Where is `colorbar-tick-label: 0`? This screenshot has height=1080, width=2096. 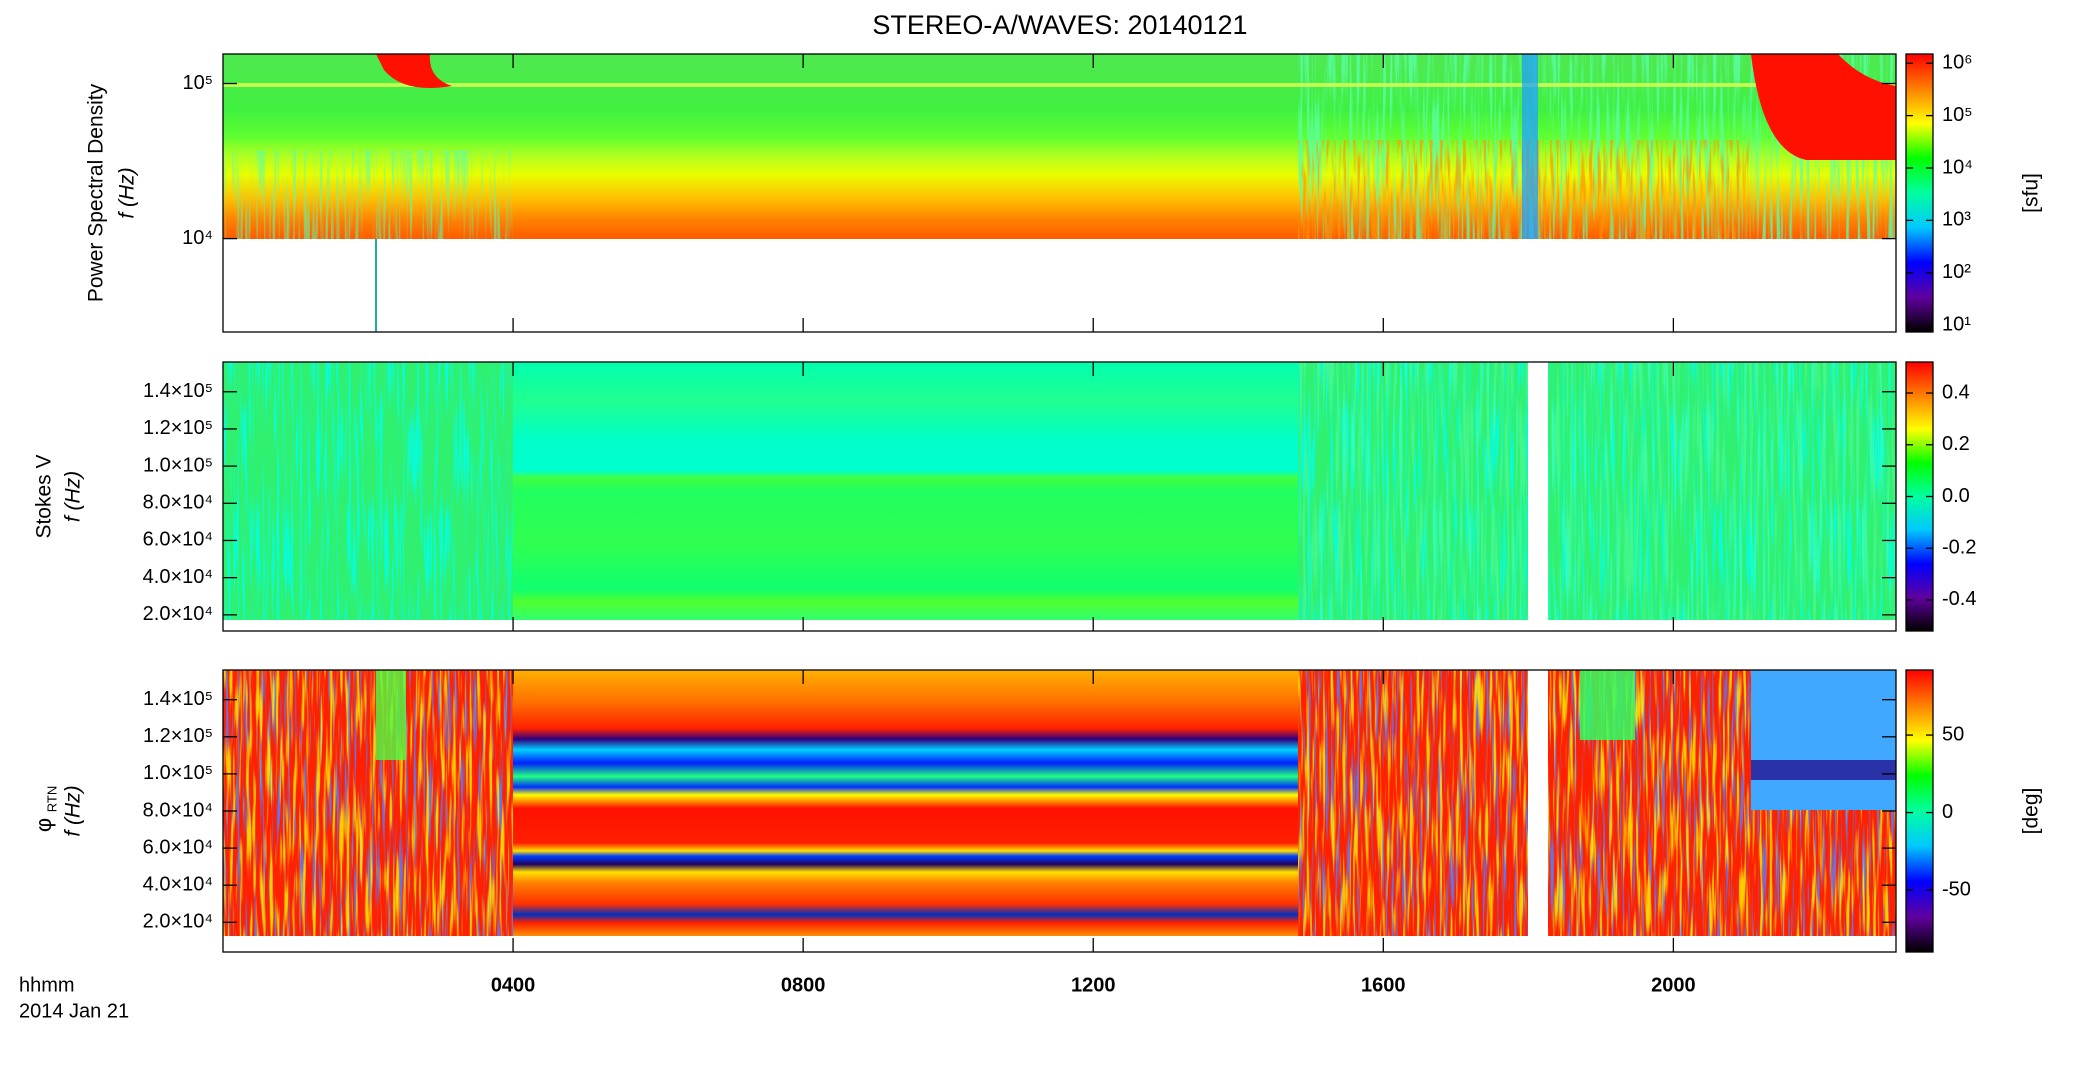 colorbar-tick-label: 0 is located at coordinates (1947, 812).